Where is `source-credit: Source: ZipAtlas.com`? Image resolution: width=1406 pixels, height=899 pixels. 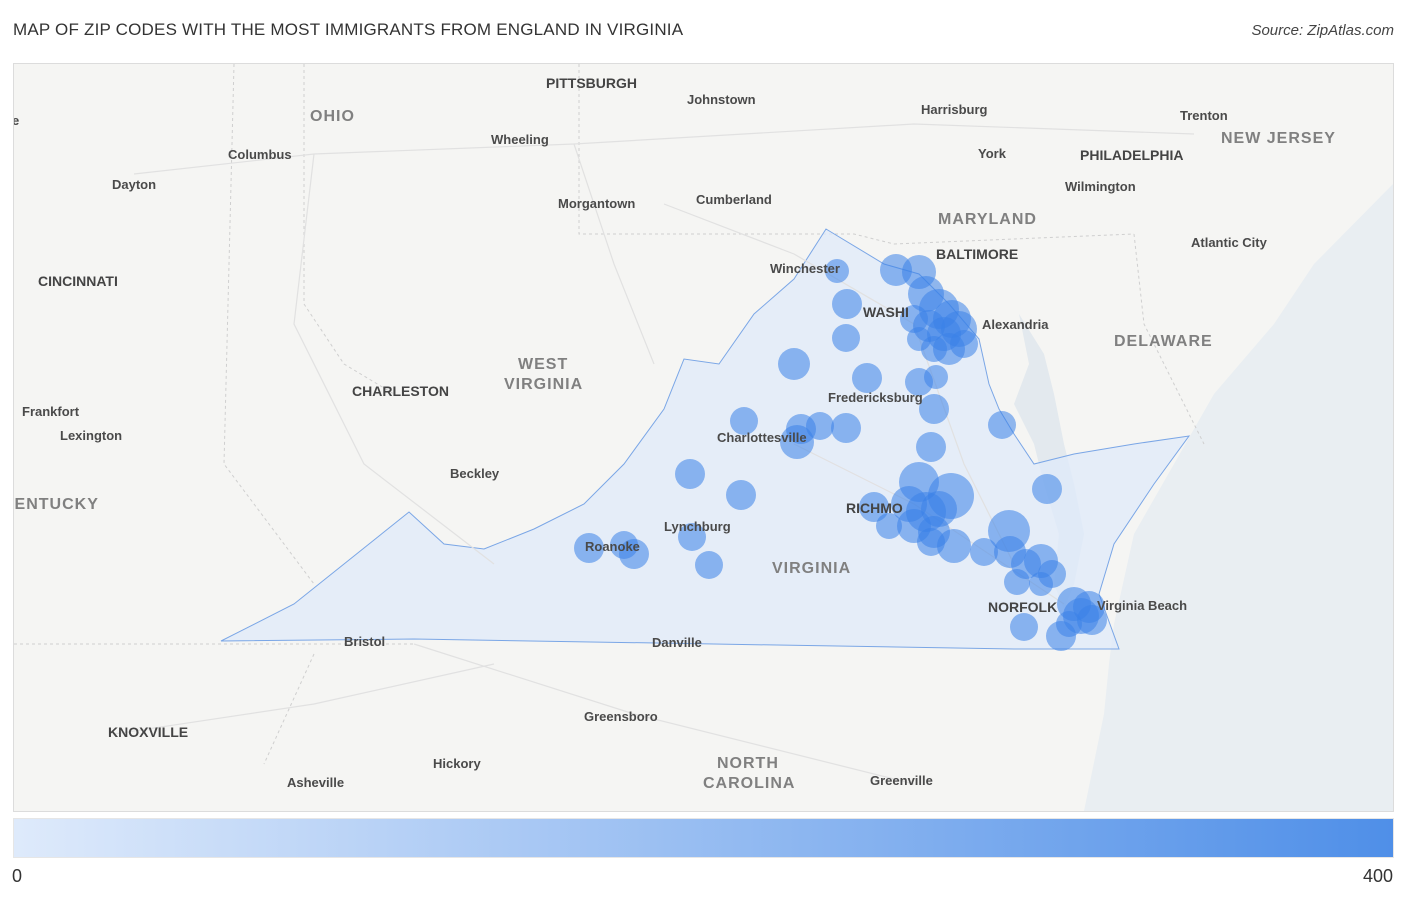 source-credit: Source: ZipAtlas.com is located at coordinates (1322, 30).